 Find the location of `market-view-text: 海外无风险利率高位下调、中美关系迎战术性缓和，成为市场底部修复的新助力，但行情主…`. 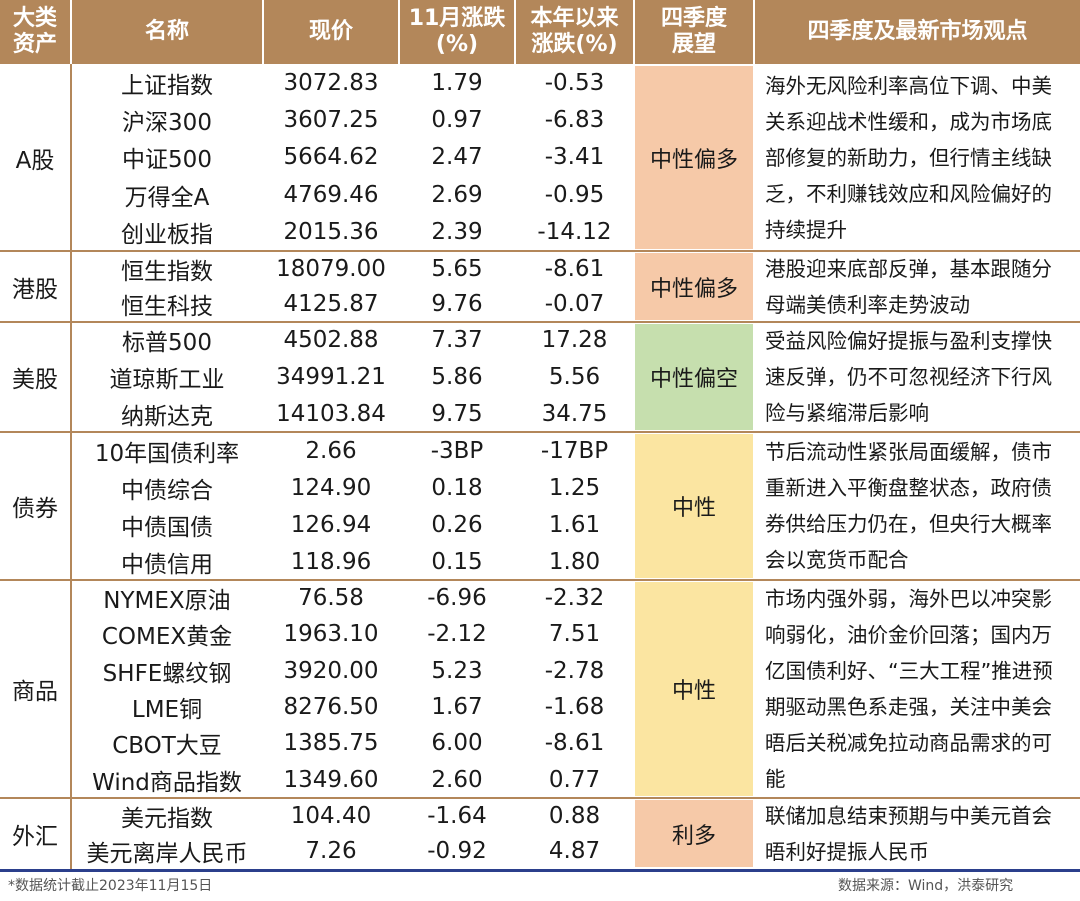

market-view-text: 海外无风险利率高位下调、中美关系迎战术性缓和，成为市场底部修复的新助力，但行情主… is located at coordinates (908, 157).